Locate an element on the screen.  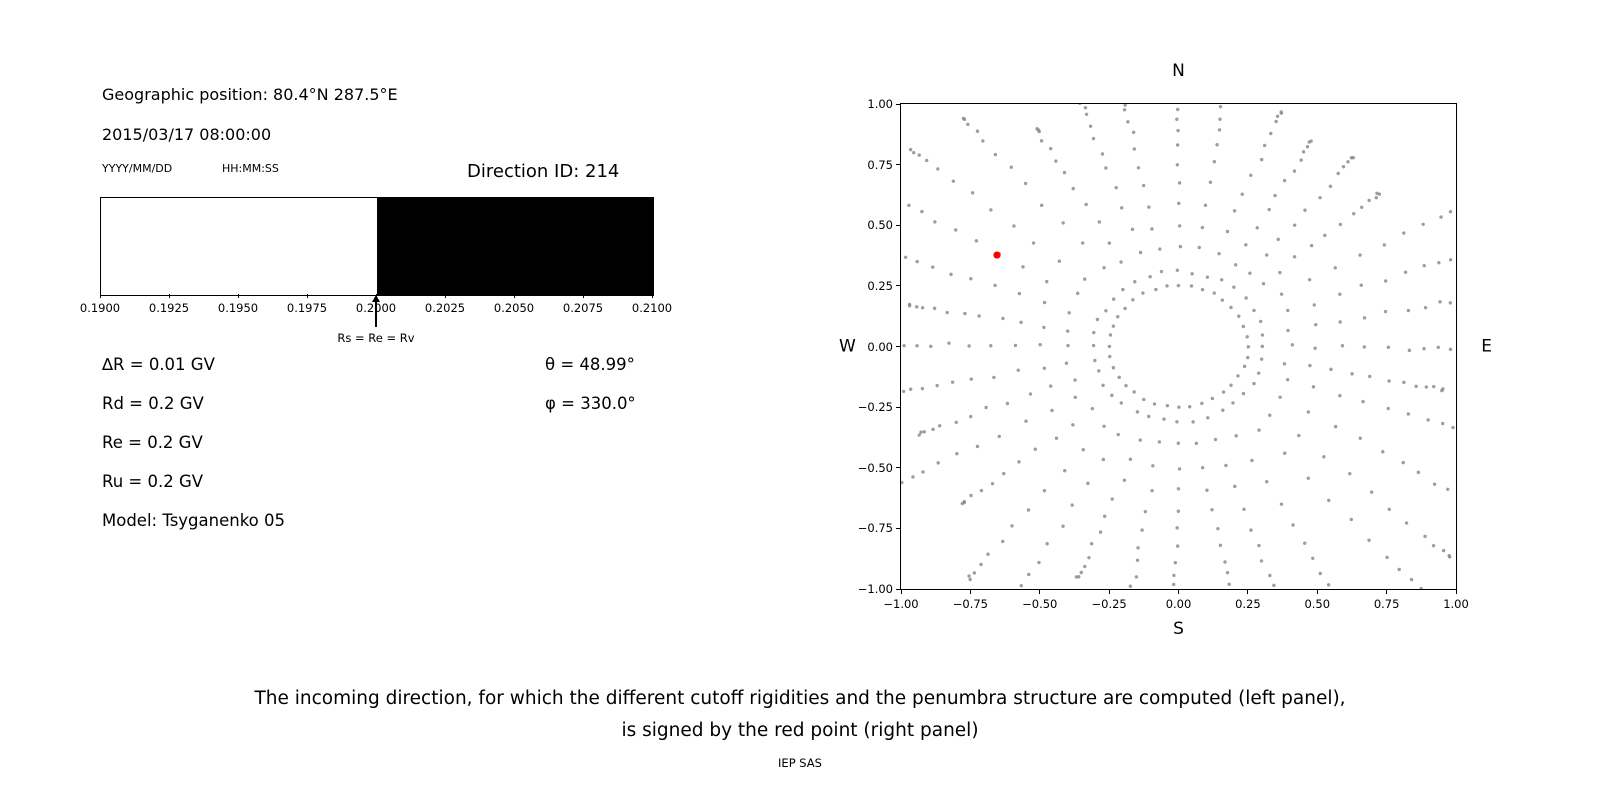
penumbra-tick-label: 0.2100 is located at coordinates (652, 308).